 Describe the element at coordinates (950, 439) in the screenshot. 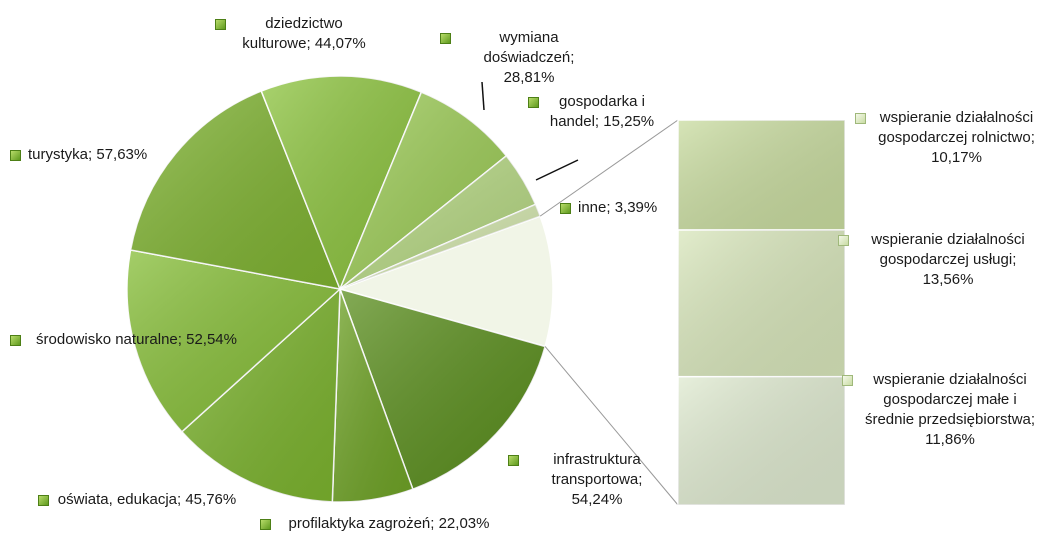

I see `value-label: 11,86%` at that location.